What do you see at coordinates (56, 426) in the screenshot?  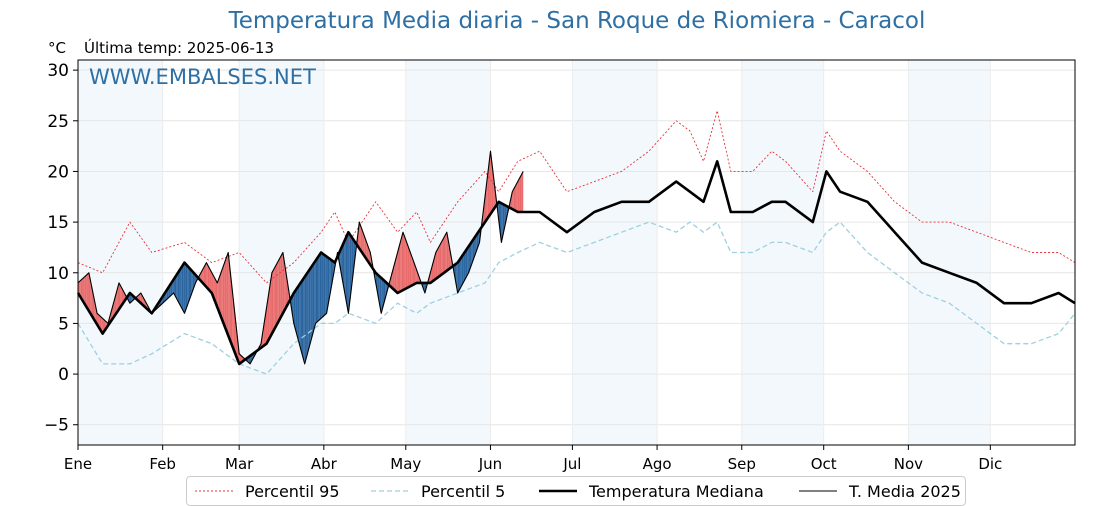 I see `y-tick-label: −5` at bounding box center [56, 426].